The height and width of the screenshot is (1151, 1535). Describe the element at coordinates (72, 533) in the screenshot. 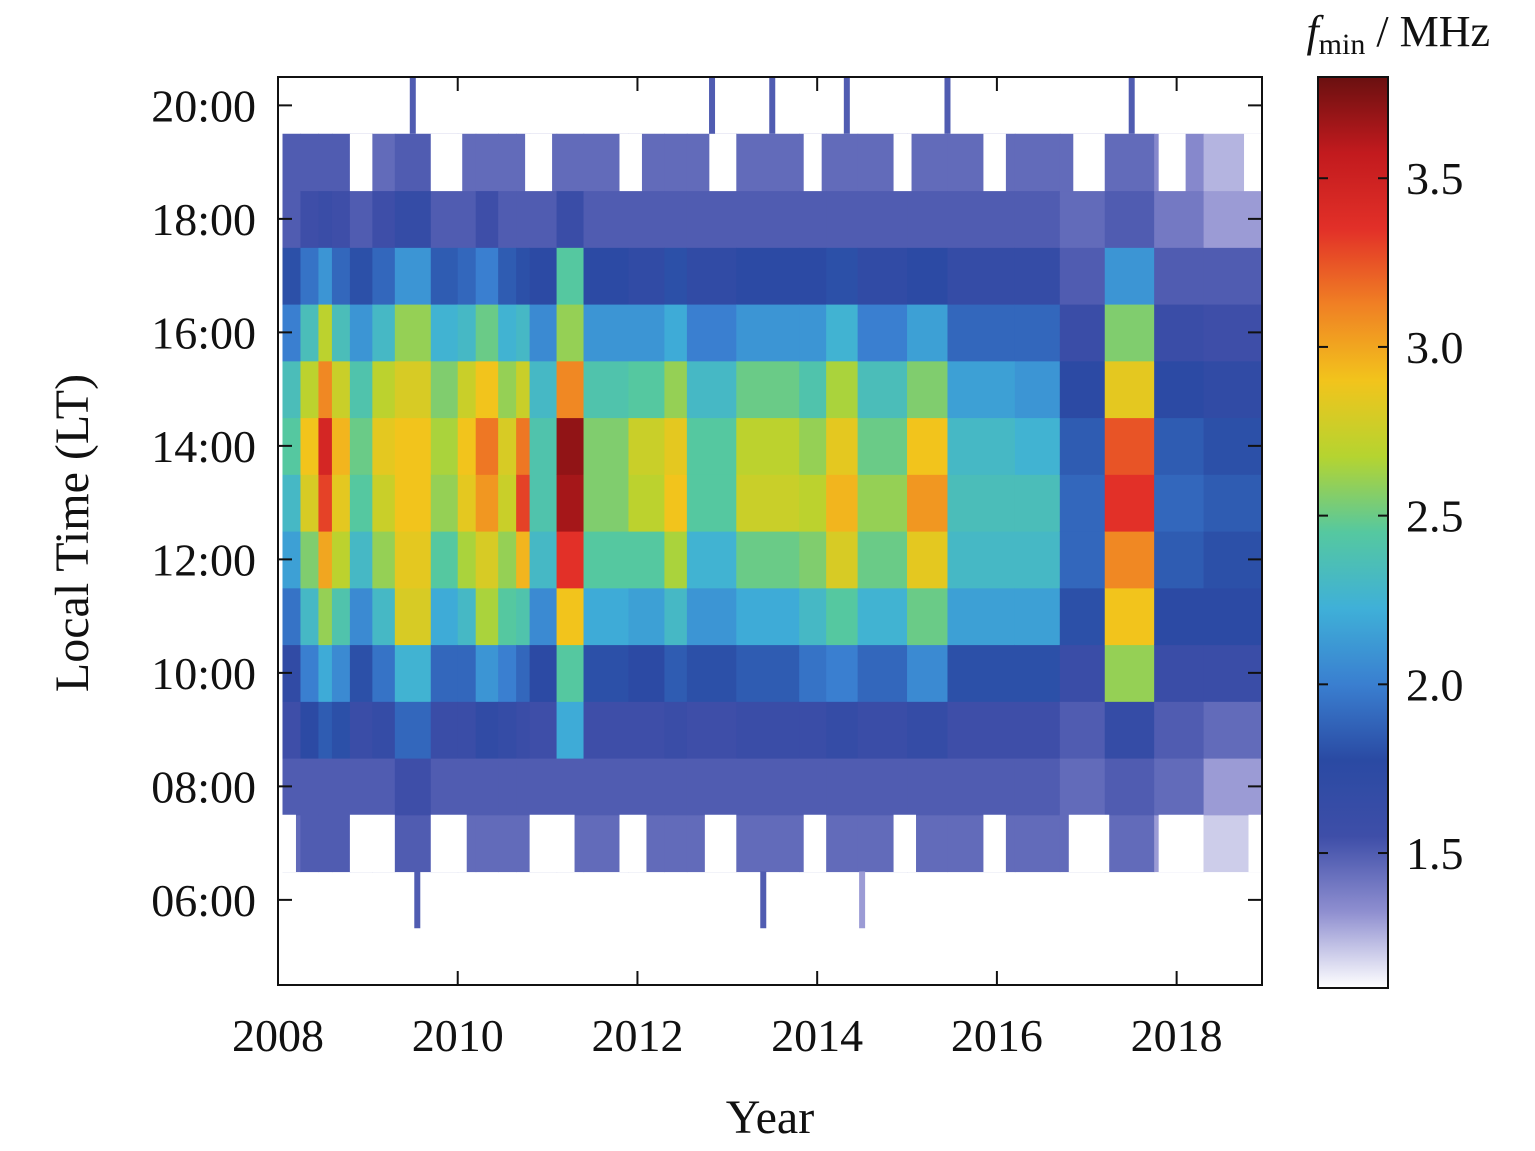

I see `y-axis-title: Local Time (LT)` at that location.